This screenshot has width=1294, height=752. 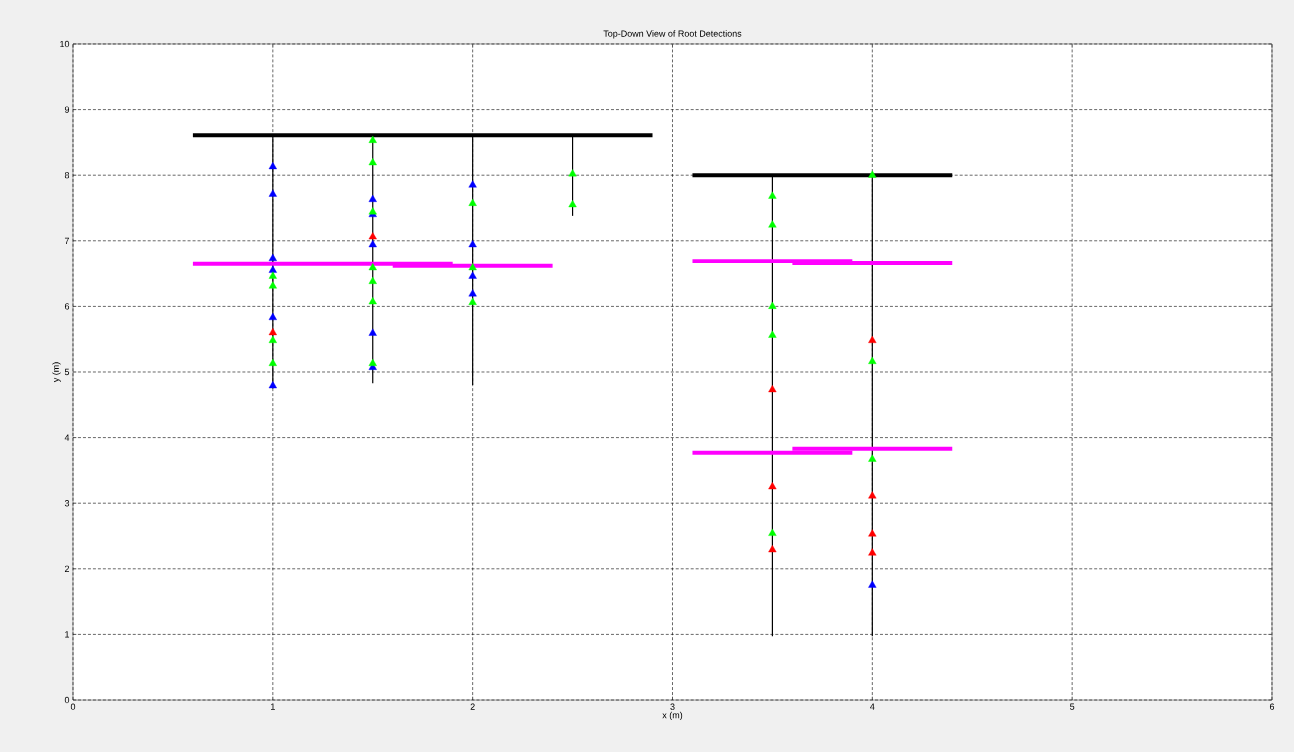 I want to click on y-axis-title: y (m), so click(x=56, y=372).